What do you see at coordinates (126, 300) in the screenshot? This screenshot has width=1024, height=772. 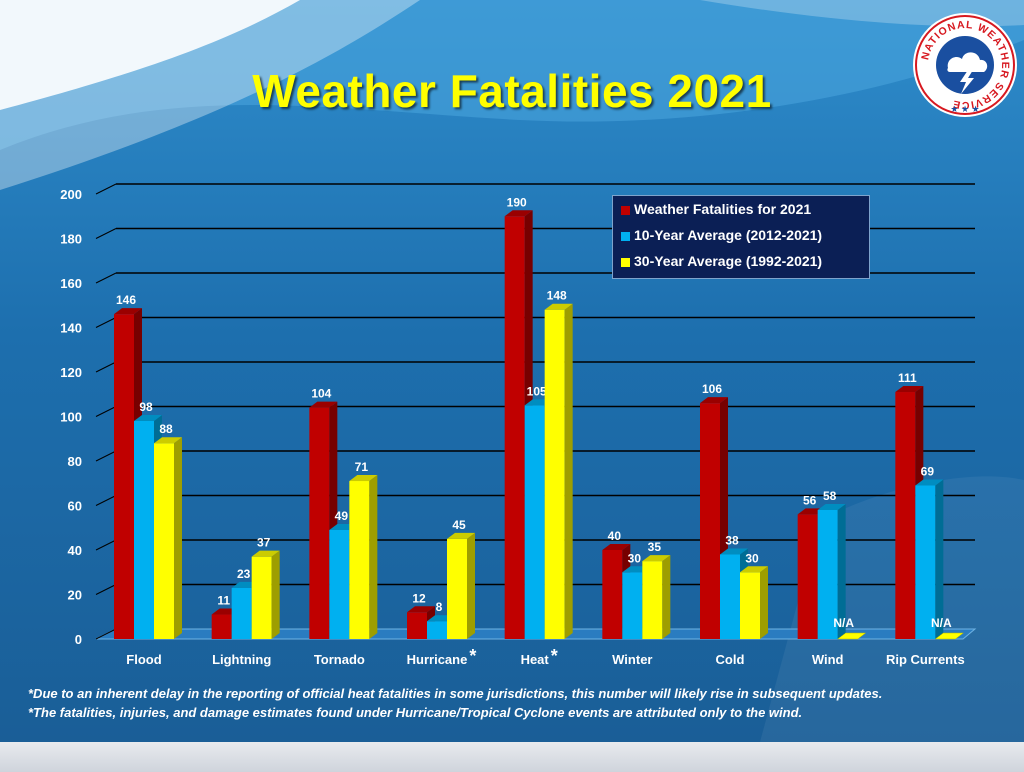 I see `data-label: 146` at bounding box center [126, 300].